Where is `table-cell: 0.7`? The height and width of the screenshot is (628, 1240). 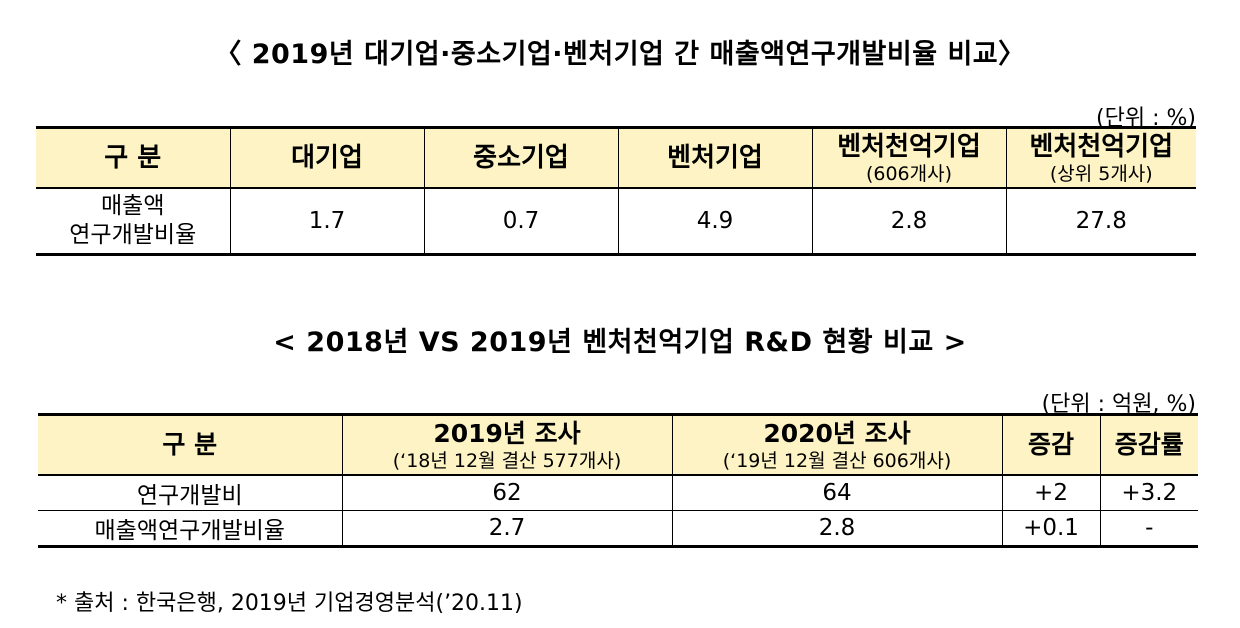 table-cell: 0.7 is located at coordinates (520, 222).